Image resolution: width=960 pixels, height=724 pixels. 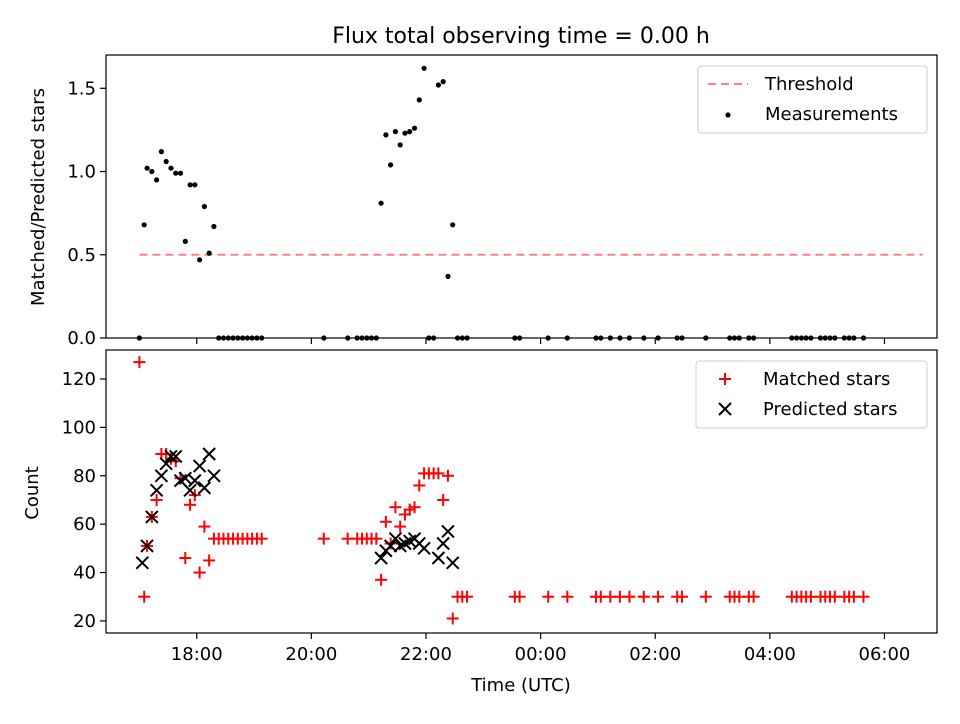 What do you see at coordinates (520, 685) in the screenshot?
I see `bottom-x-axis-label: Time (UTC)` at bounding box center [520, 685].